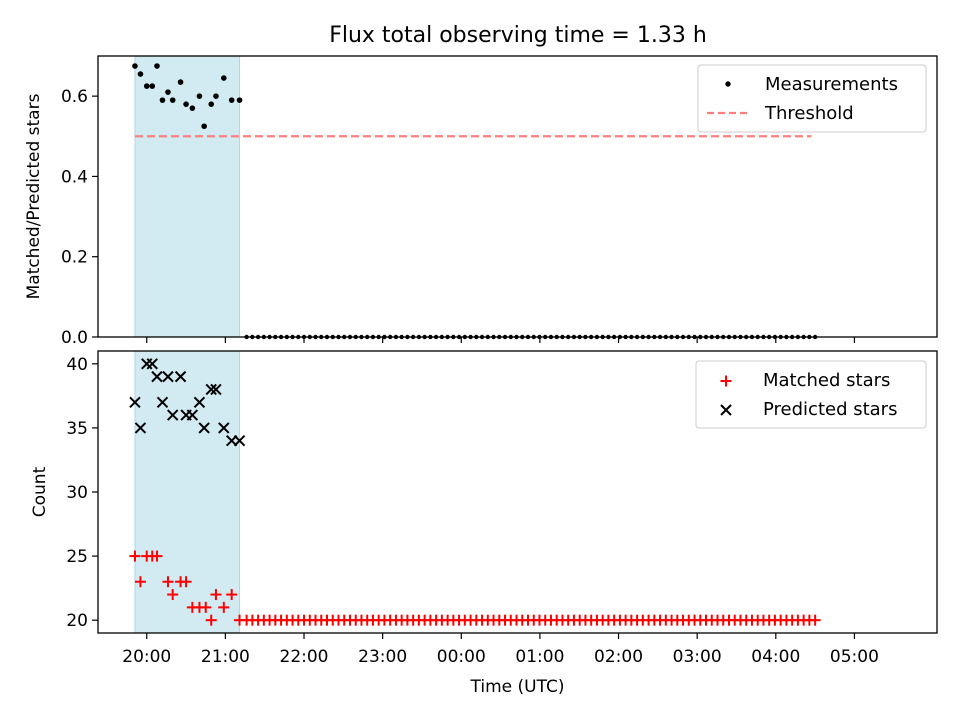 The width and height of the screenshot is (960, 720). What do you see at coordinates (304, 657) in the screenshot?
I see `x-tick-label: 22:00` at bounding box center [304, 657].